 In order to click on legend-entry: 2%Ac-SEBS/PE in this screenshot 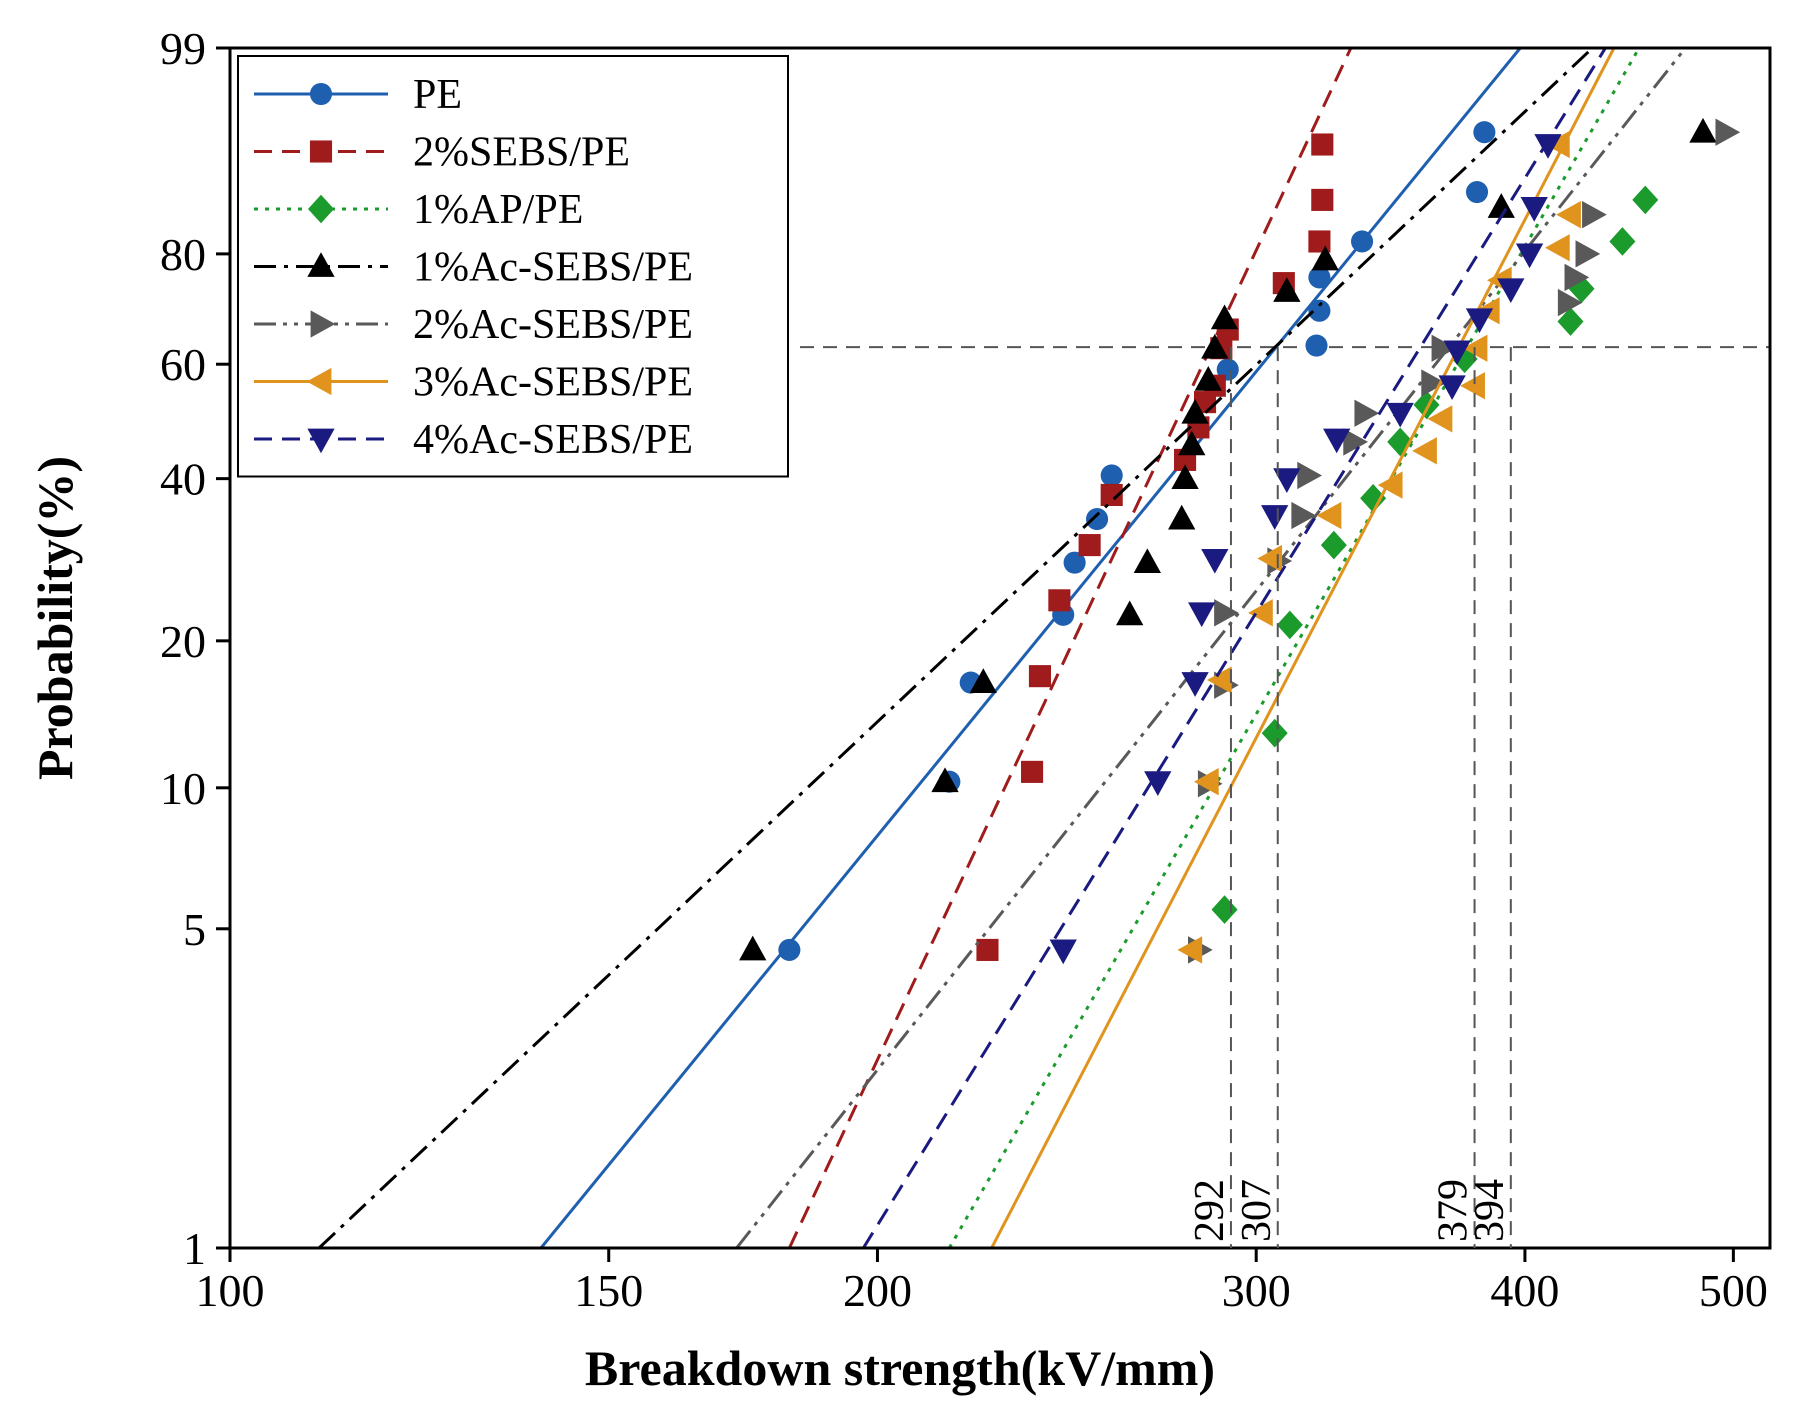, I will do `click(473, 325)`.